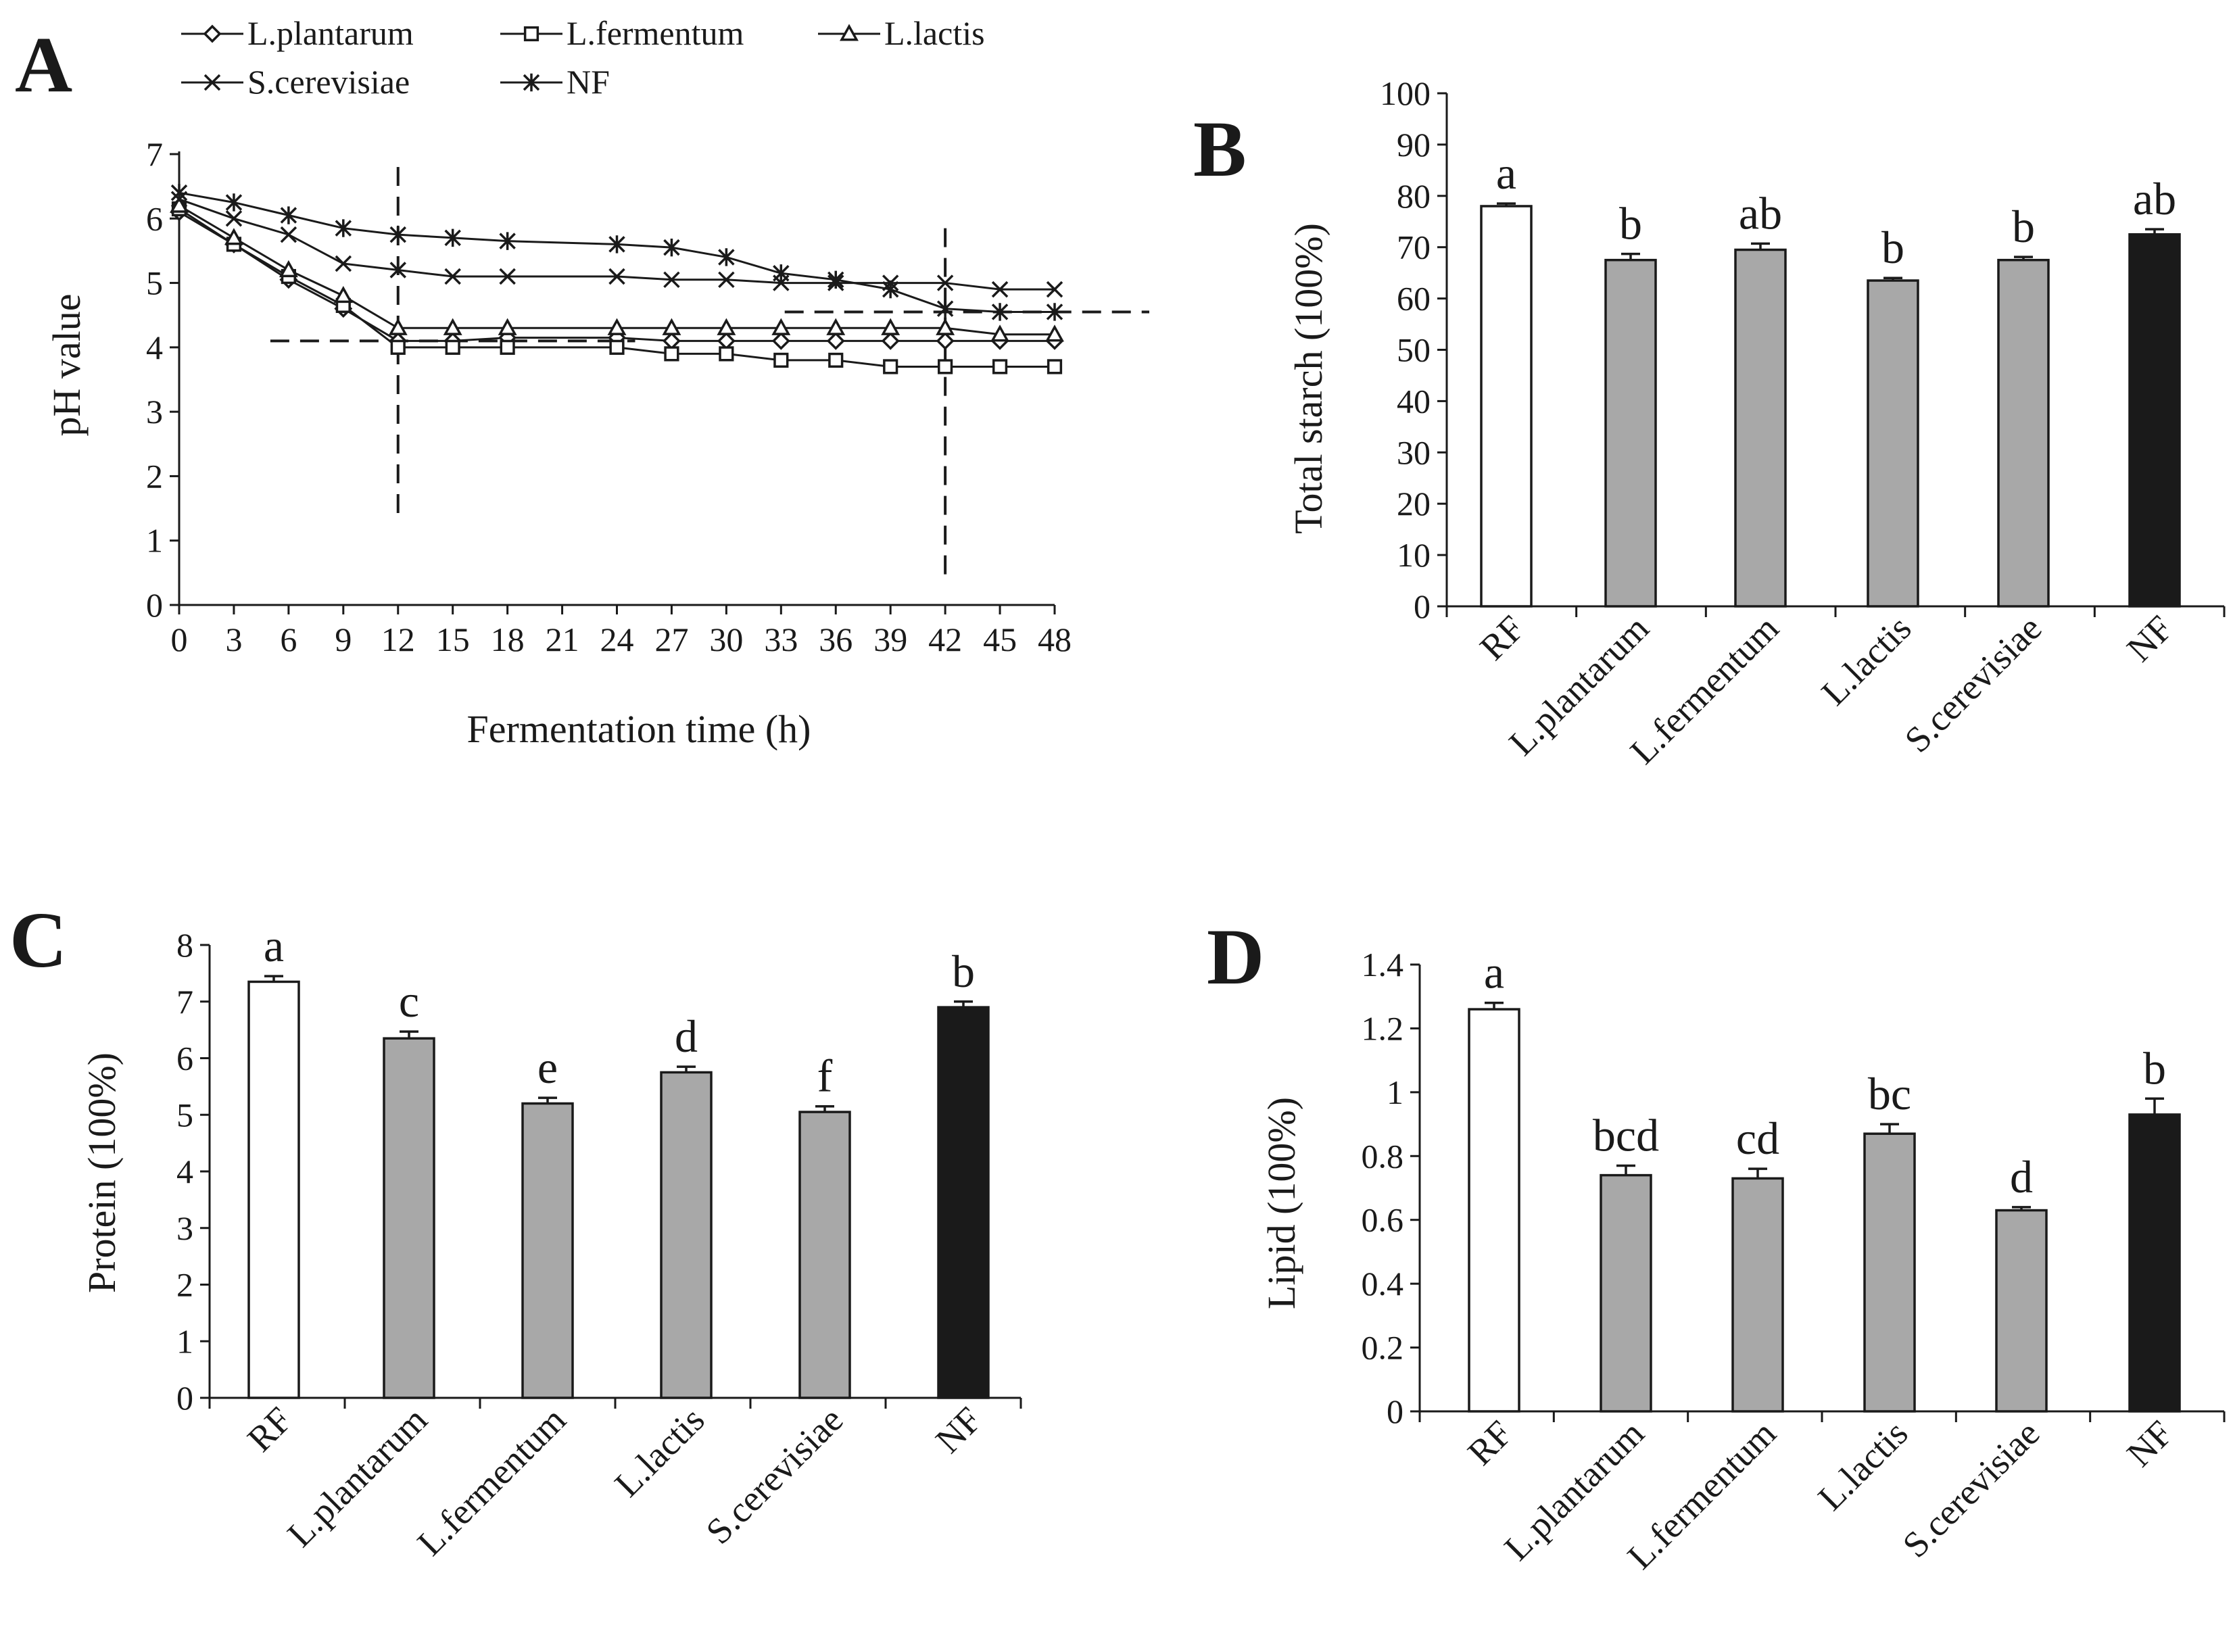  What do you see at coordinates (184, 1058) in the screenshot?
I see `y-tick-label: 6` at bounding box center [184, 1058].